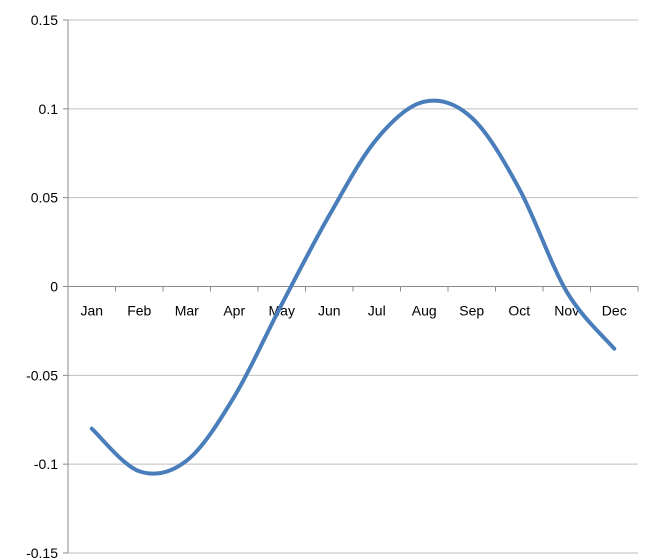 Image resolution: width=646 pixels, height=559 pixels. Describe the element at coordinates (42, 552) in the screenshot. I see `y-tick-label: -0.15` at that location.